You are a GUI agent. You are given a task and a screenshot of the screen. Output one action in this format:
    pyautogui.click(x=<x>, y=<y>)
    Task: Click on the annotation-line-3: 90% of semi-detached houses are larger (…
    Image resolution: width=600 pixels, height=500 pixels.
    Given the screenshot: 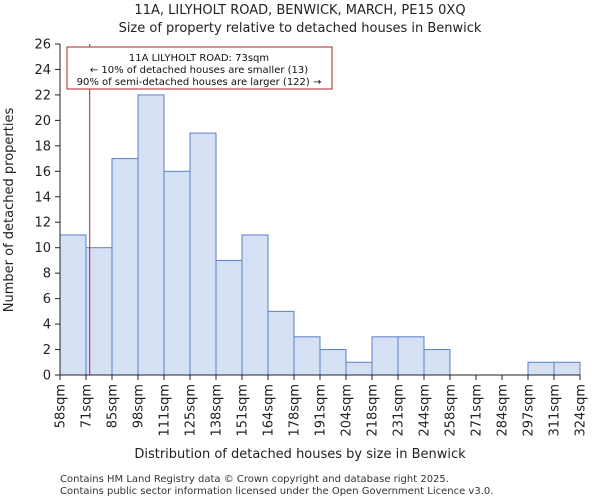 What is the action you would take?
    pyautogui.click(x=199, y=82)
    